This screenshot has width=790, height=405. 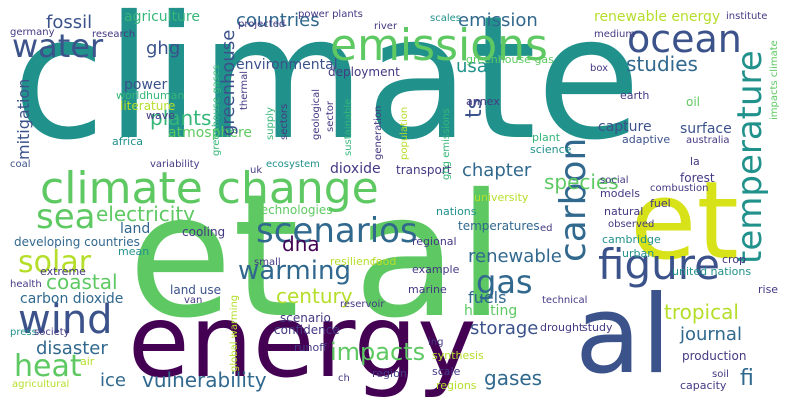 I want to click on word-ch: ch, so click(x=344, y=378).